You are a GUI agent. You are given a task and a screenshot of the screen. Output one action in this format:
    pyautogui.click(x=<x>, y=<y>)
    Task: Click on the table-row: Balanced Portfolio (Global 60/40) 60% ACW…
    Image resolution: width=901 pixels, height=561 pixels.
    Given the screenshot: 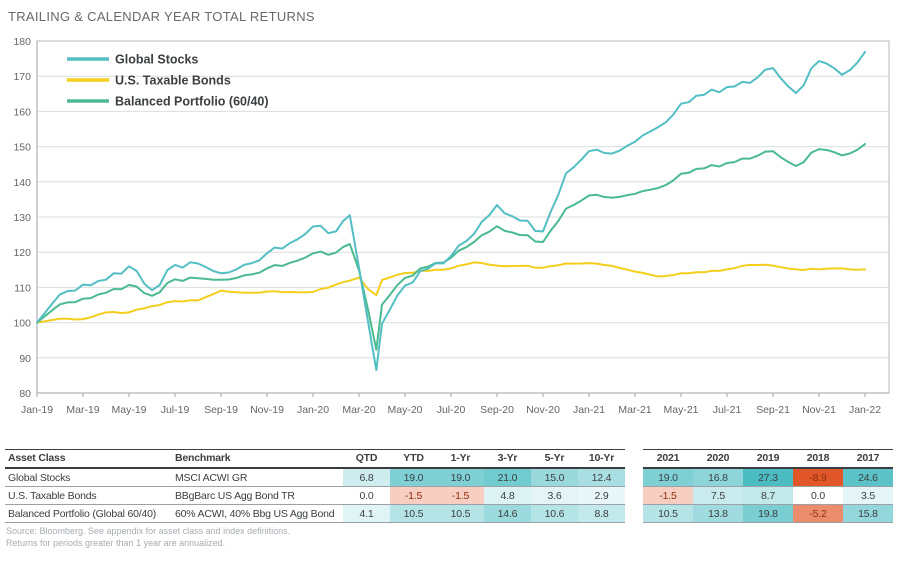 What is the action you would take?
    pyautogui.click(x=449, y=513)
    